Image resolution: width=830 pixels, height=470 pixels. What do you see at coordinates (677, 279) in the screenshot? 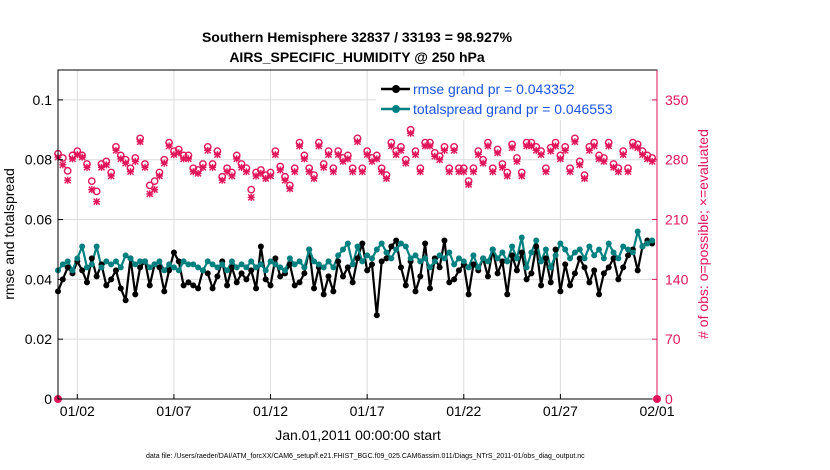
I see `y2-tick-label: 140` at bounding box center [677, 279].